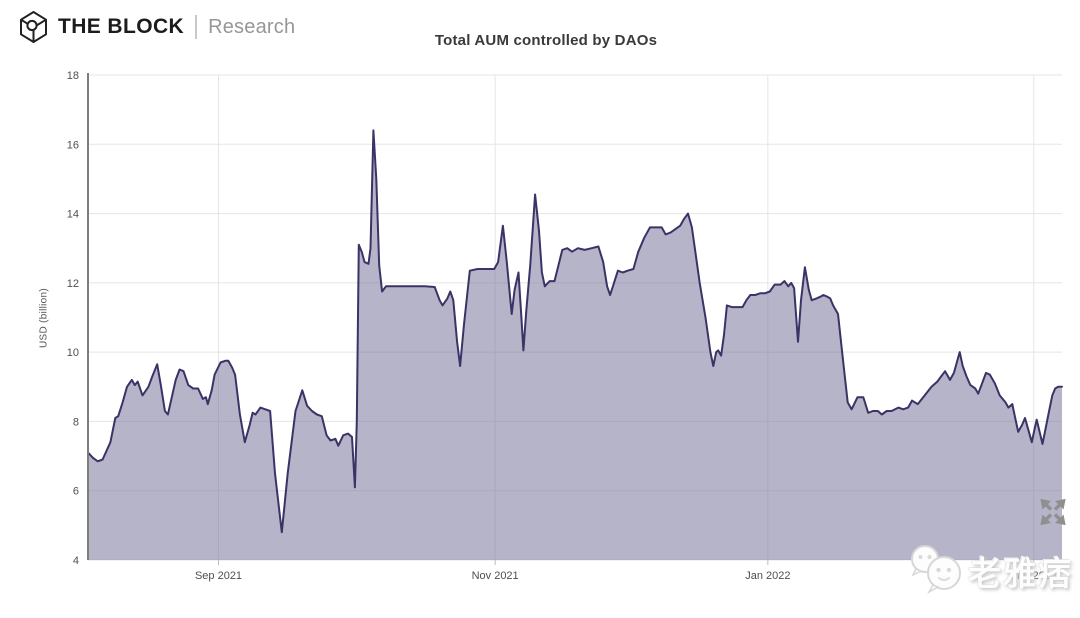 The width and height of the screenshot is (1080, 618). Describe the element at coordinates (1053, 512) in the screenshot. I see `expand-arrows-icon` at that location.